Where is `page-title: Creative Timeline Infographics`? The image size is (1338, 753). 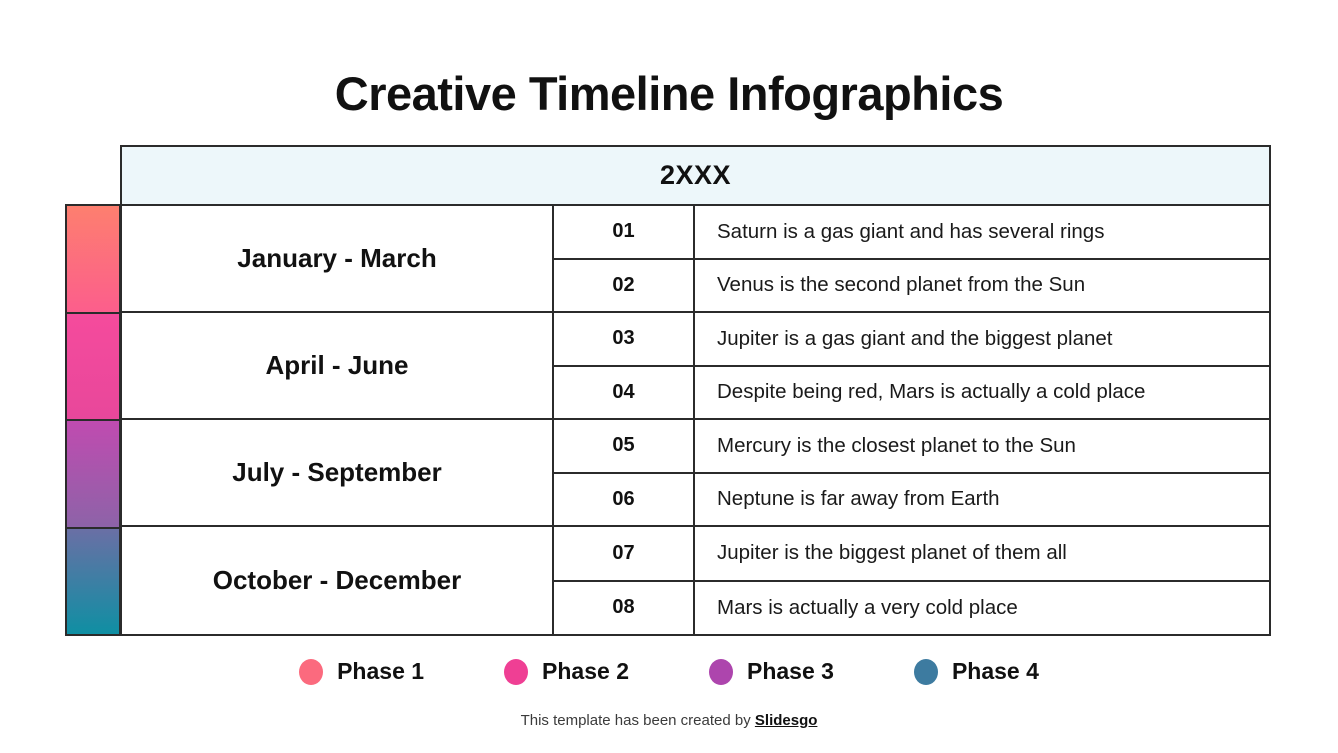 page-title: Creative Timeline Infographics is located at coordinates (669, 93).